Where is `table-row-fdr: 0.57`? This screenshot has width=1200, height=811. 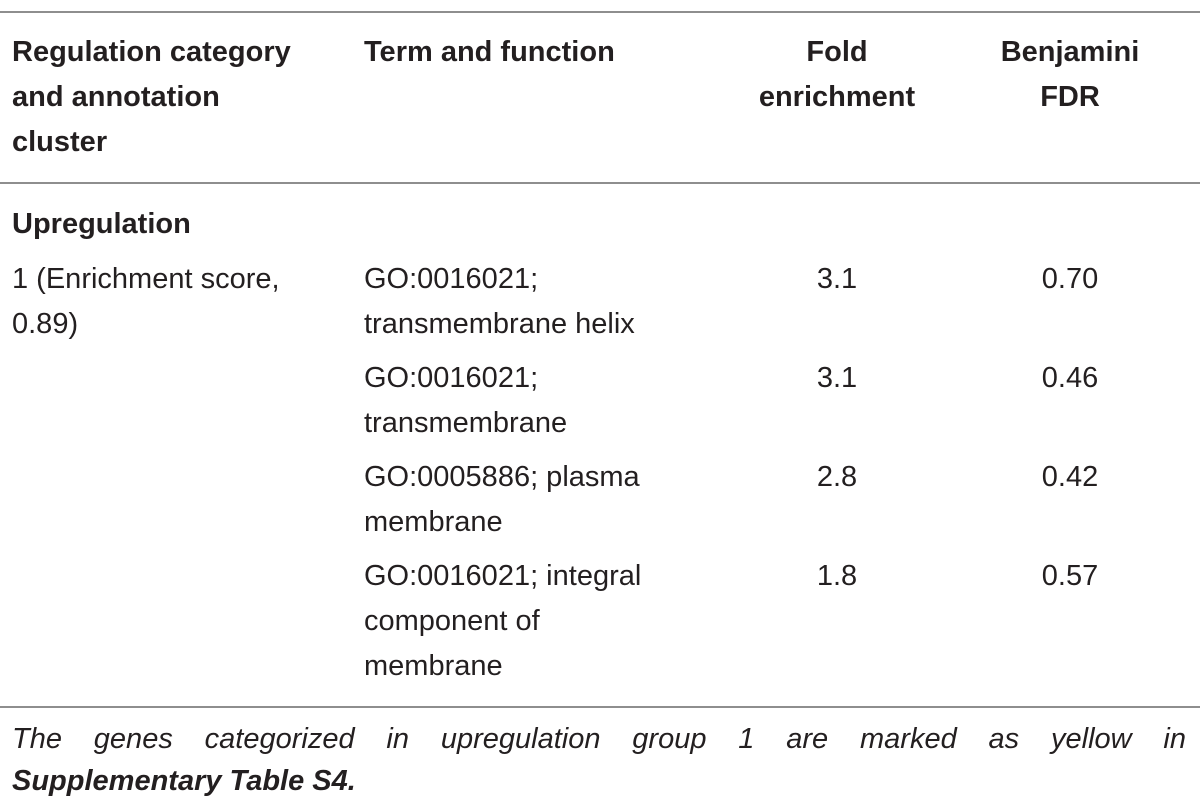 table-row-fdr: 0.57 is located at coordinates (1070, 576).